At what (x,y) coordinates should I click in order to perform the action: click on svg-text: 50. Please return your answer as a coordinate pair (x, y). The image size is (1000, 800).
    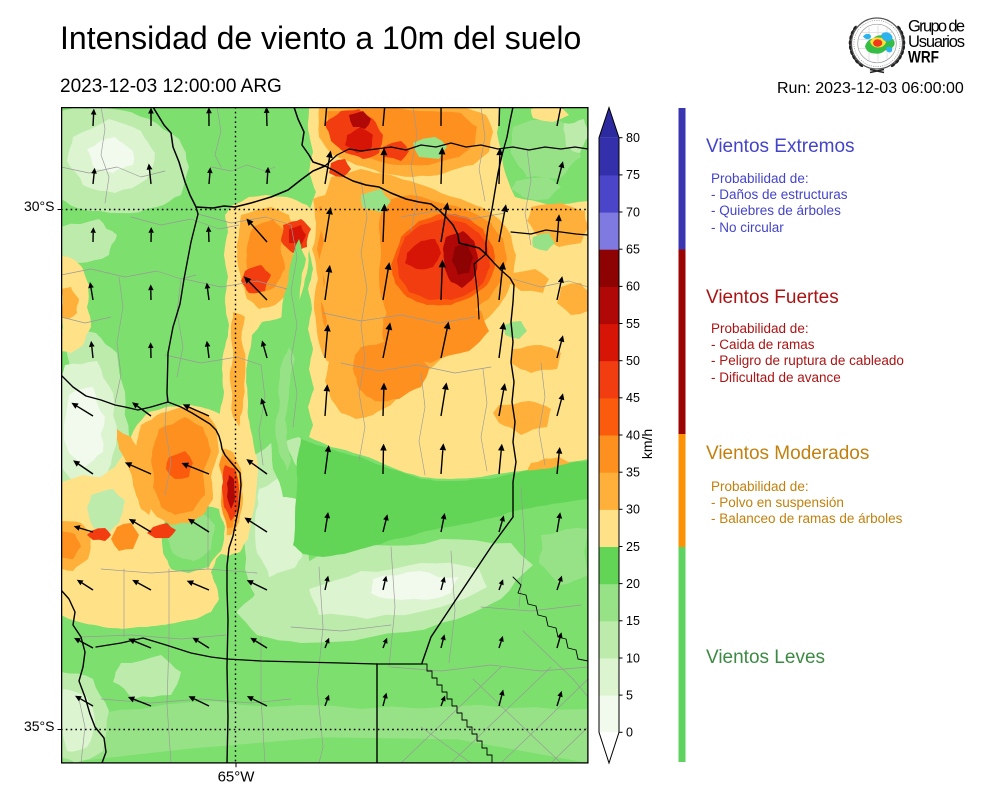
    Looking at the image, I should click on (633, 361).